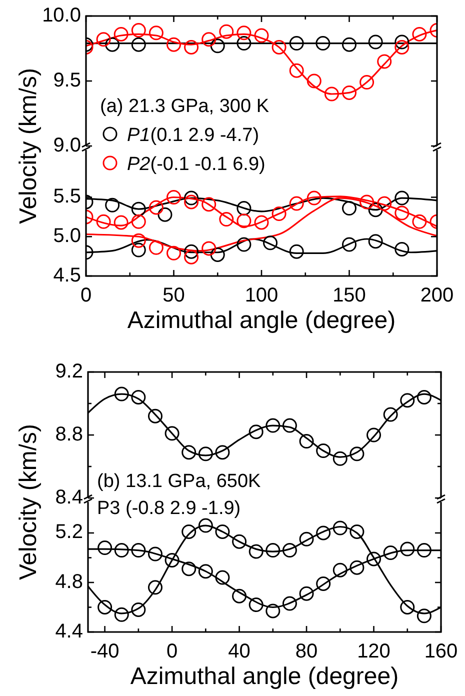 Image resolution: width=465 pixels, height=696 pixels. I want to click on y-tick-label: 5.2, so click(69, 532).